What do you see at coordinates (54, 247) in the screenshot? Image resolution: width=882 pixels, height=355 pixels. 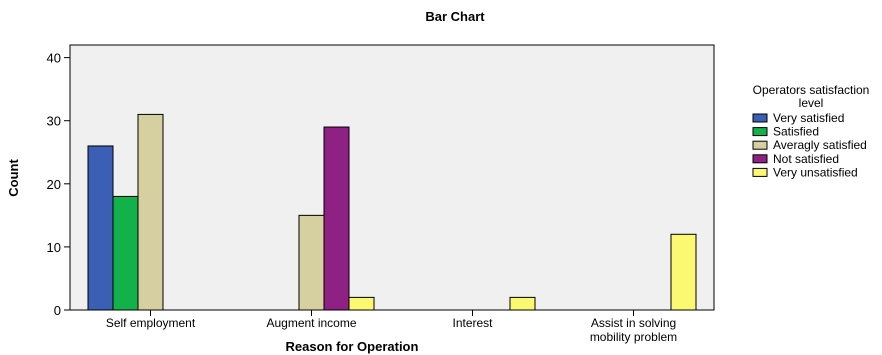 I see `y-tick-label: 10` at bounding box center [54, 247].